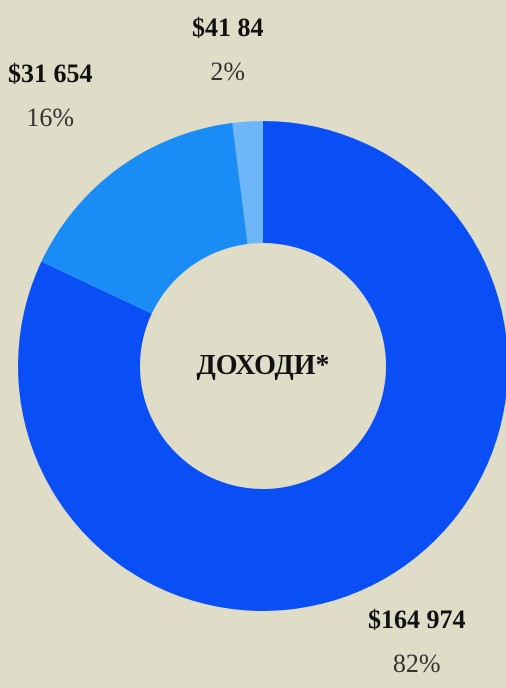 The height and width of the screenshot is (688, 506). Describe the element at coordinates (50, 117) in the screenshot. I see `slice-percent-label: 16%` at that location.